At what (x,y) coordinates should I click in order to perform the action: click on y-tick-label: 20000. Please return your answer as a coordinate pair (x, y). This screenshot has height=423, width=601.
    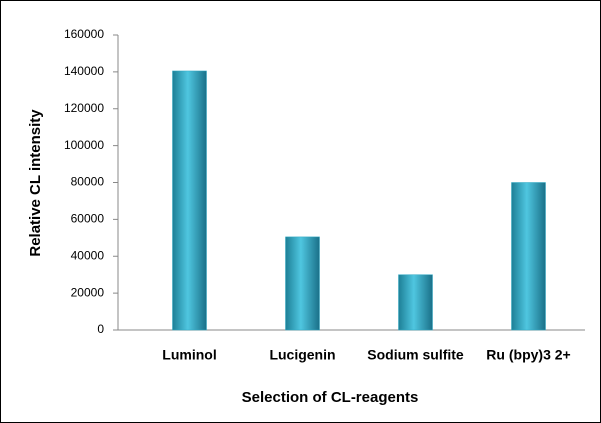
    Looking at the image, I should click on (88, 292).